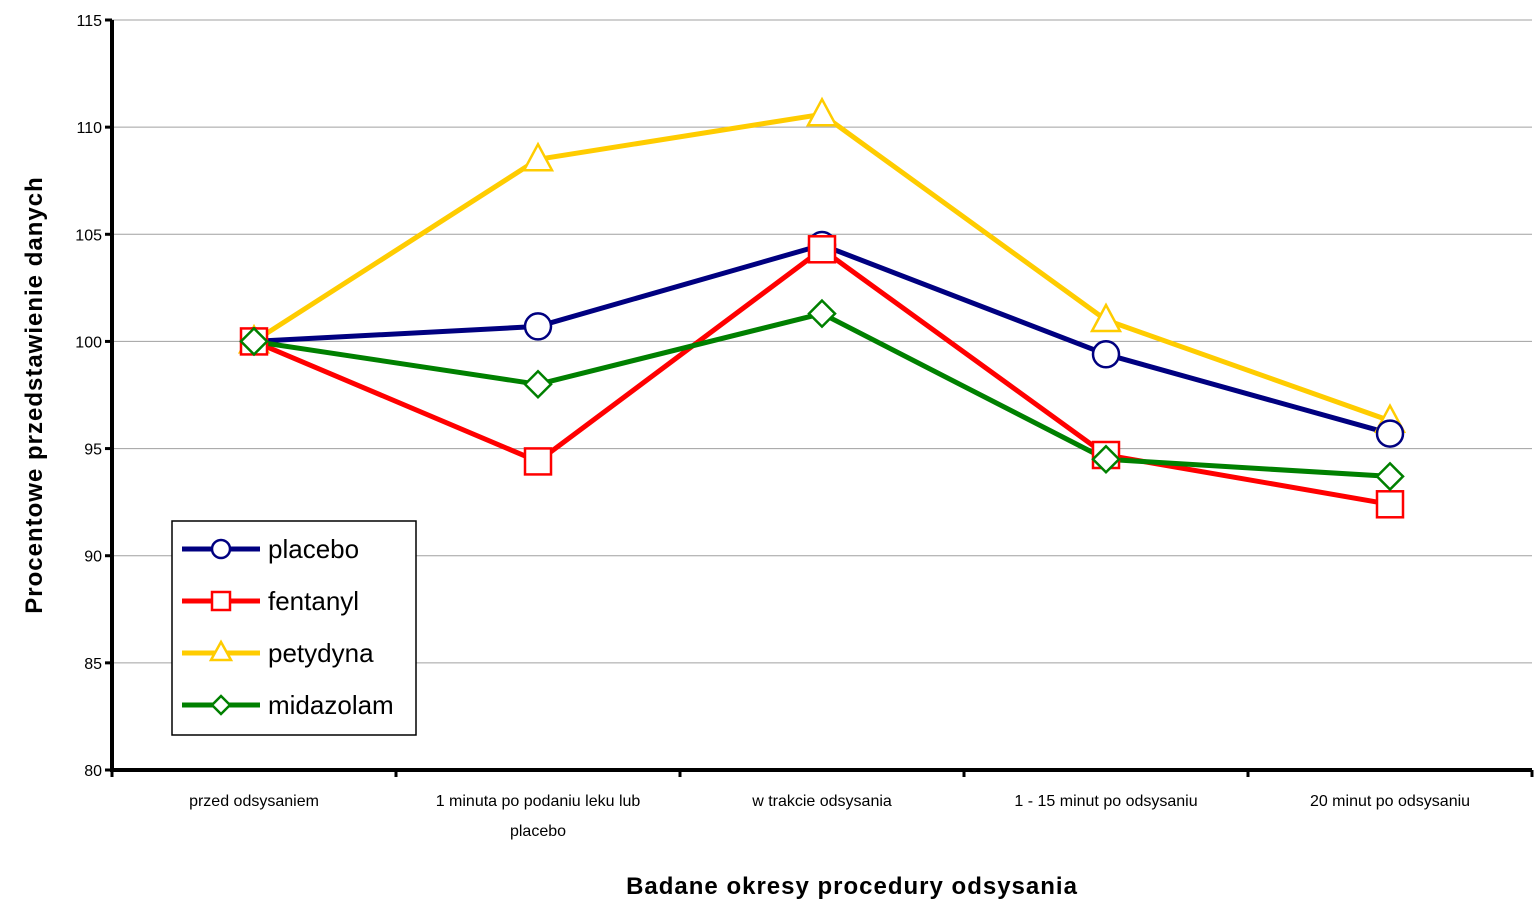  I want to click on legend-label-fentanyl: fentanyl, so click(313, 601).